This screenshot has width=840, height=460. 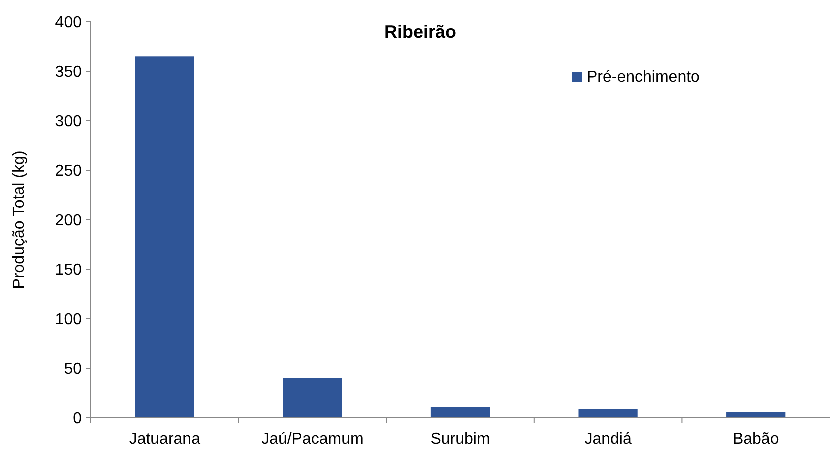 What do you see at coordinates (420, 32) in the screenshot?
I see `chart-title: Ribeirão` at bounding box center [420, 32].